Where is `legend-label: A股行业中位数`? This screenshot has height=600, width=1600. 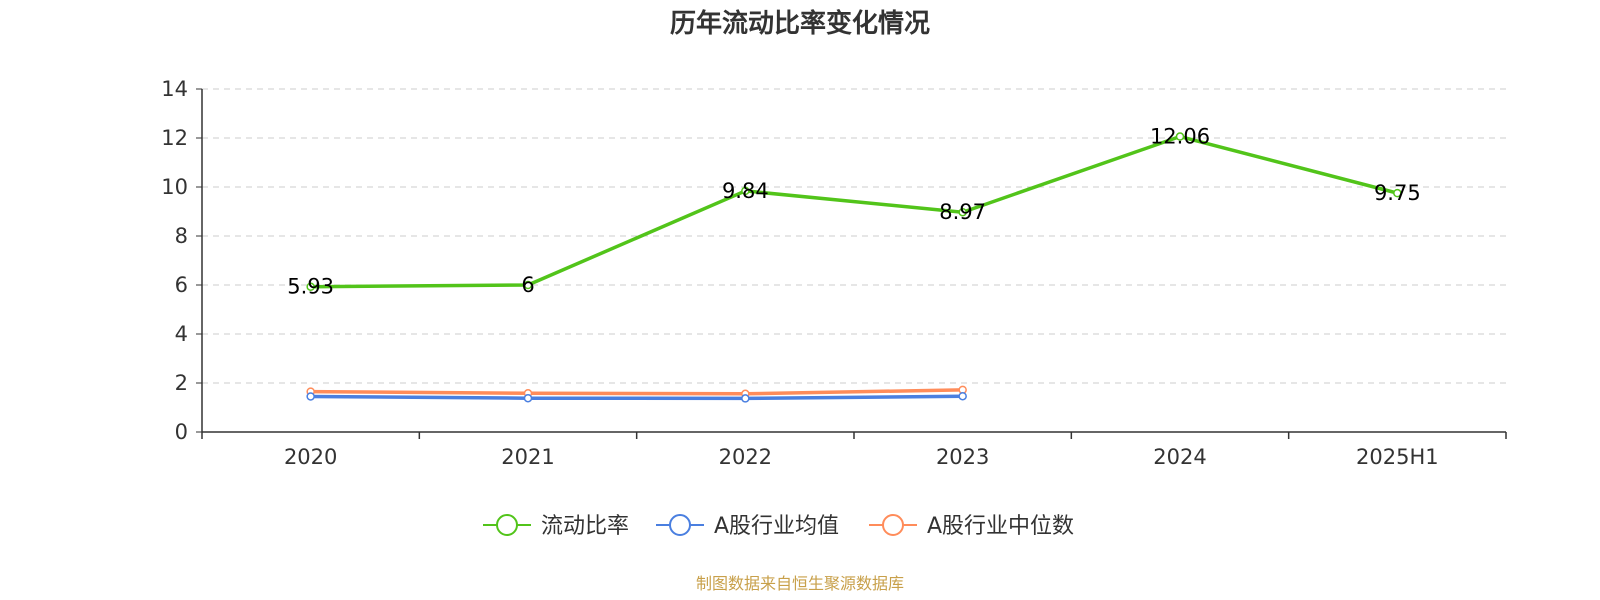 legend-label: A股行业中位数 is located at coordinates (1000, 526).